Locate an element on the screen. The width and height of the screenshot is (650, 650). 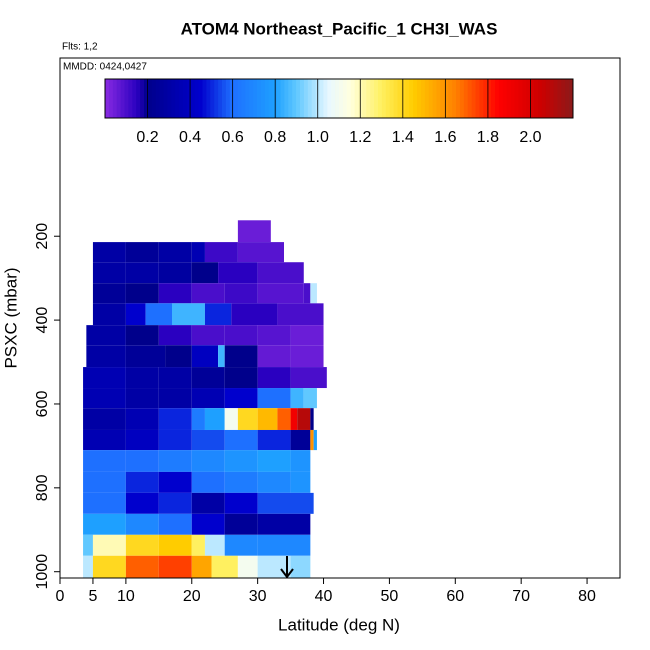
x-tick-label: 80 is located at coordinates (587, 596).